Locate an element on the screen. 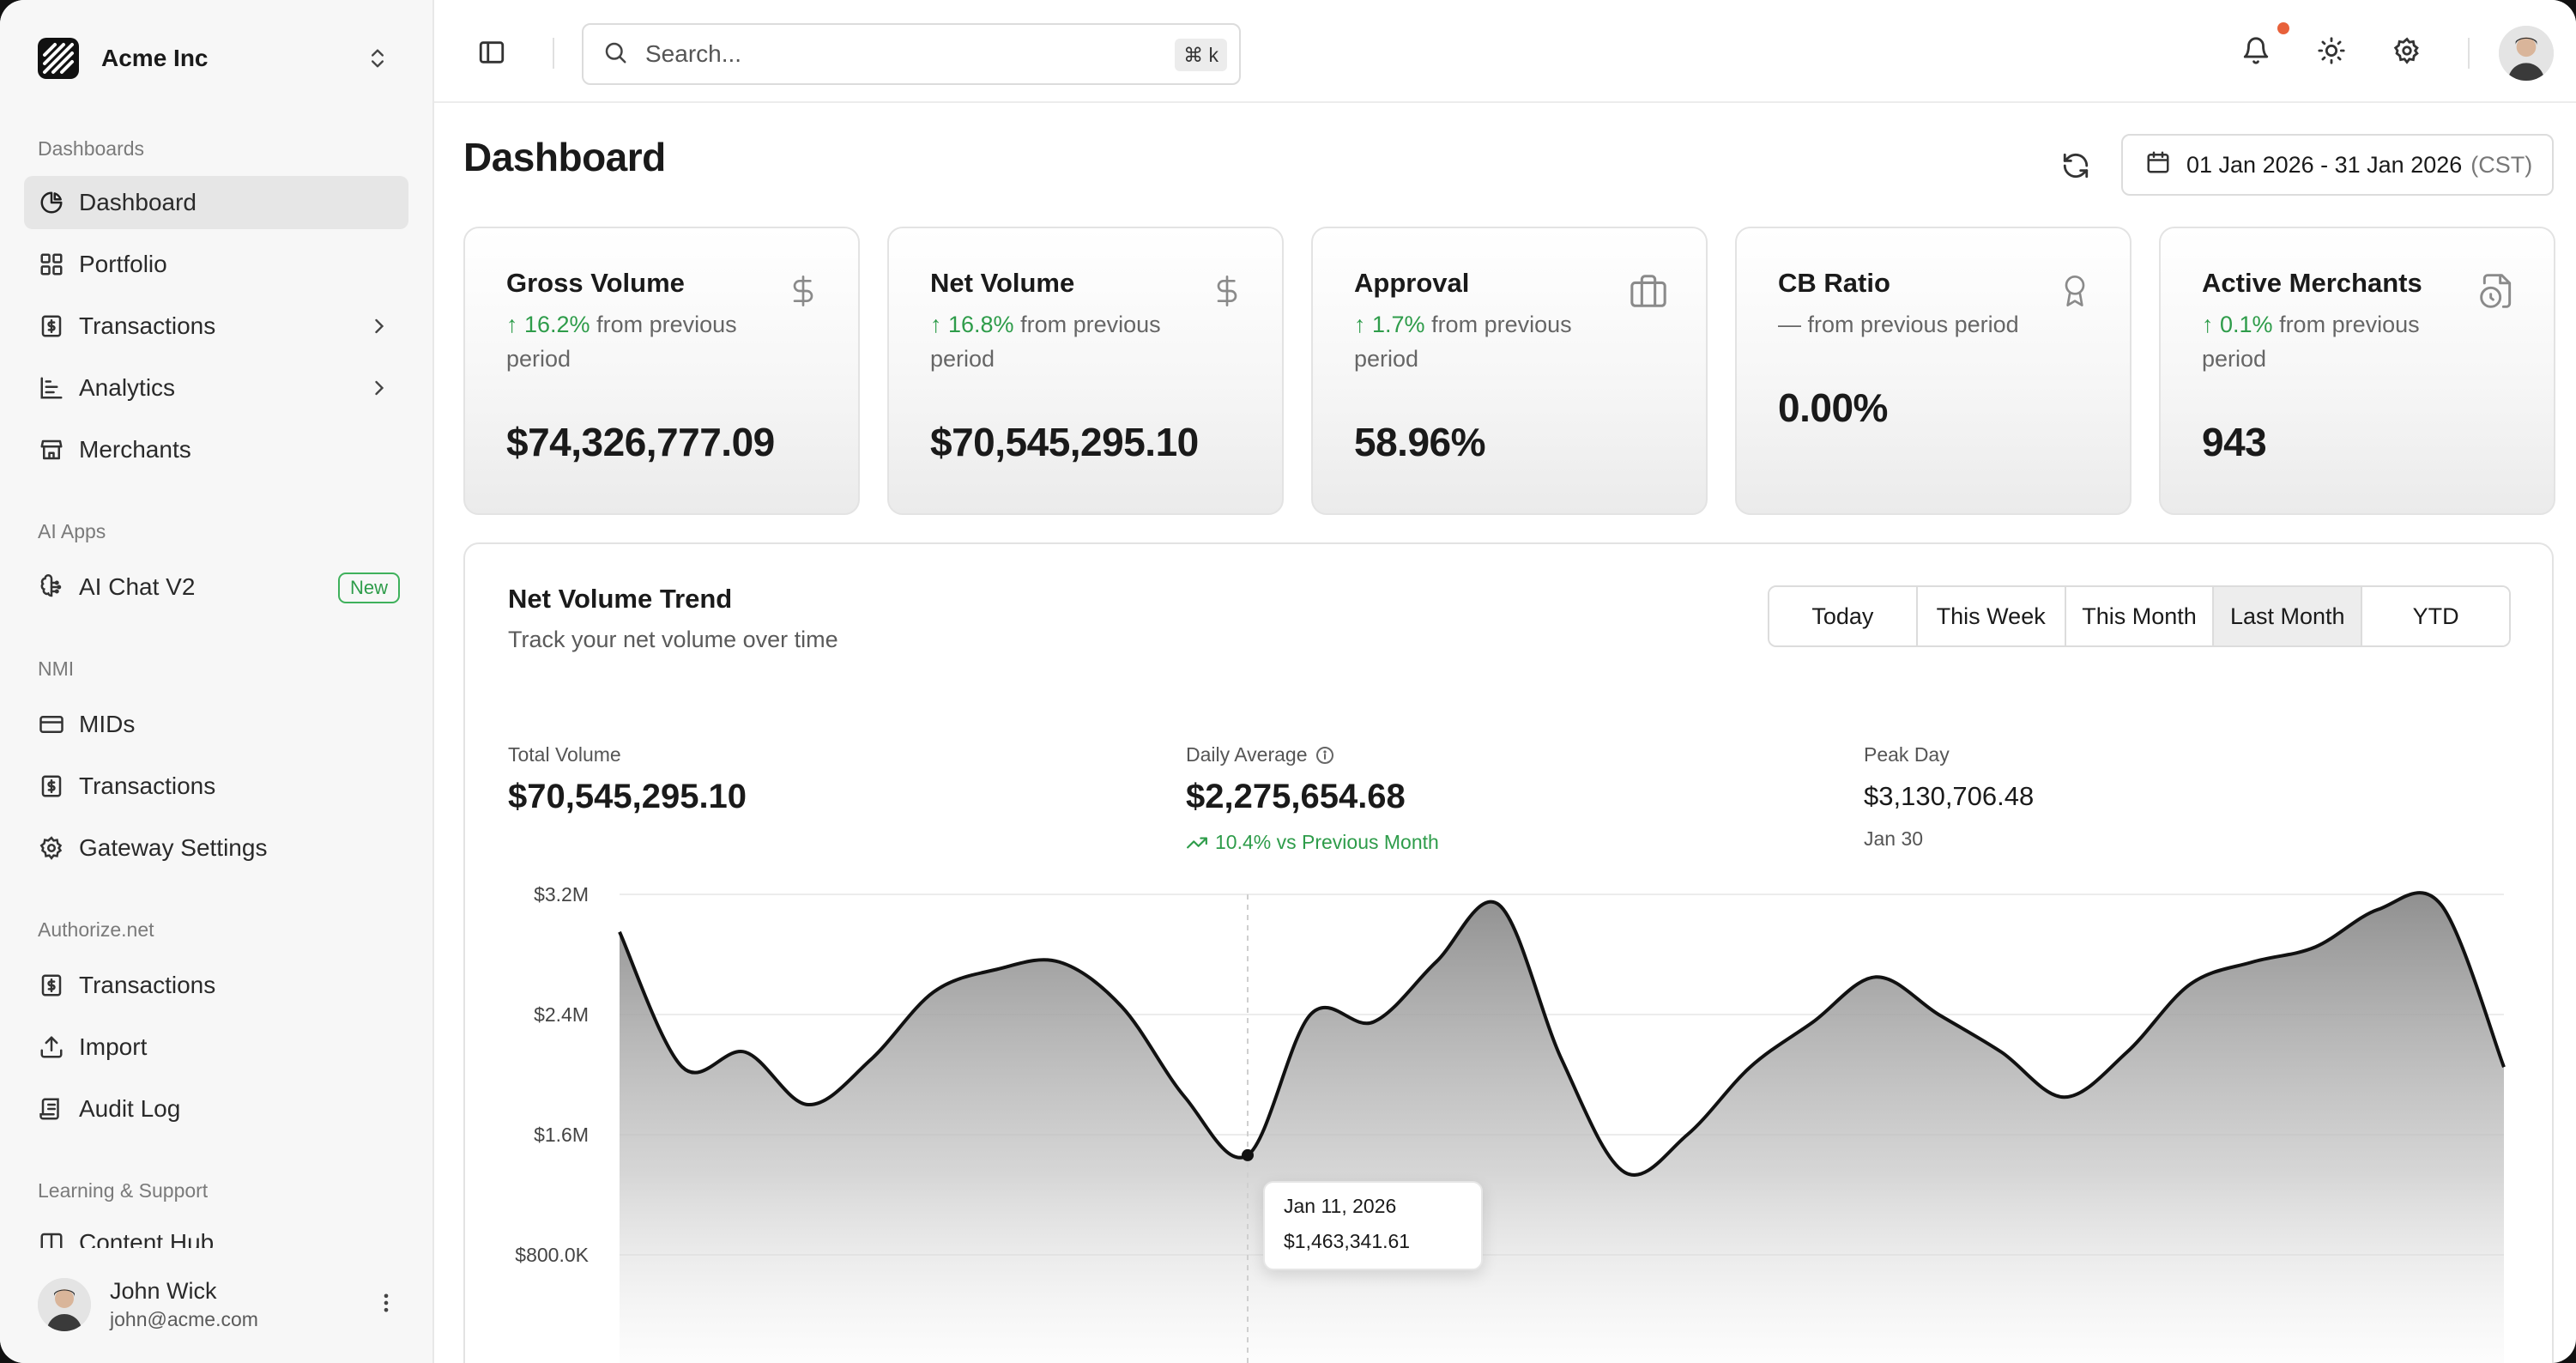 Image resolution: width=2576 pixels, height=1363 pixels. kpi-value: 58.96% is located at coordinates (1420, 442).